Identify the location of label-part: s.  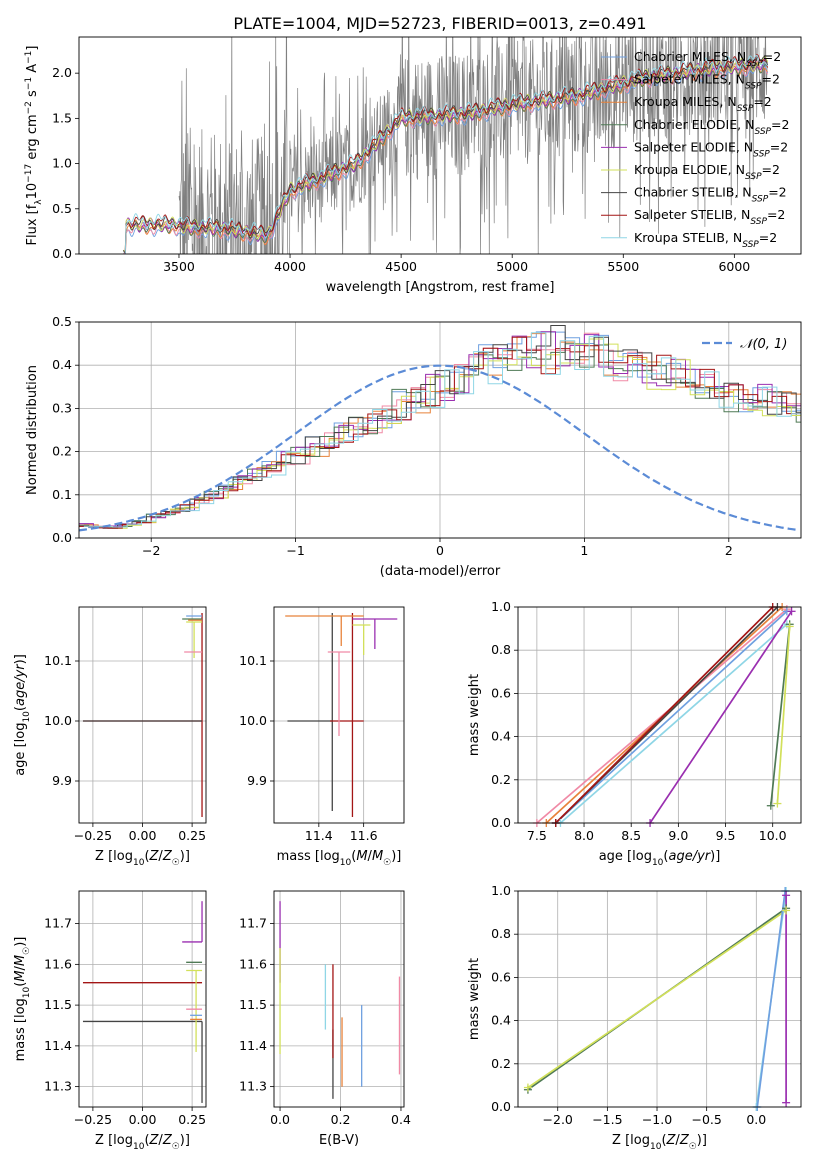
(32, 95).